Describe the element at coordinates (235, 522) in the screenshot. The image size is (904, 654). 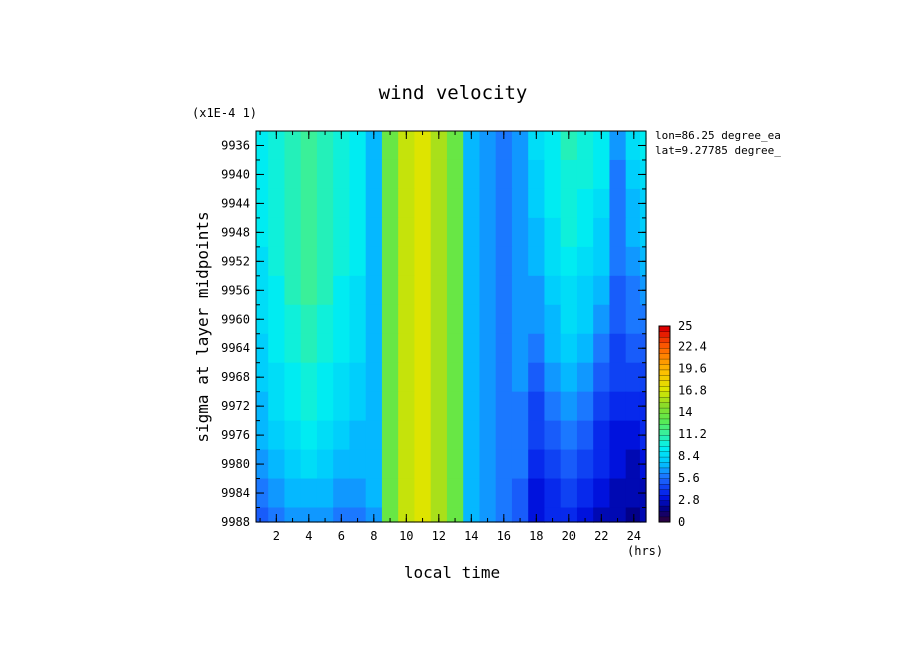
I see `y-tick-label: 9988` at that location.